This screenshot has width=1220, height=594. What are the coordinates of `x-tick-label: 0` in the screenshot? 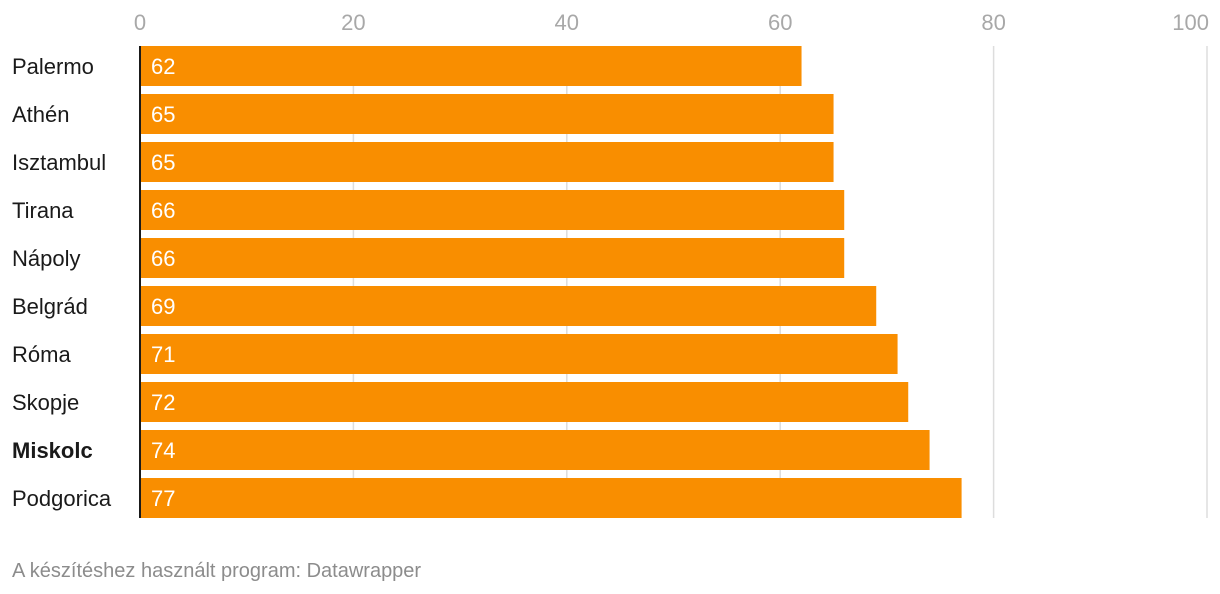 It's located at (140, 22).